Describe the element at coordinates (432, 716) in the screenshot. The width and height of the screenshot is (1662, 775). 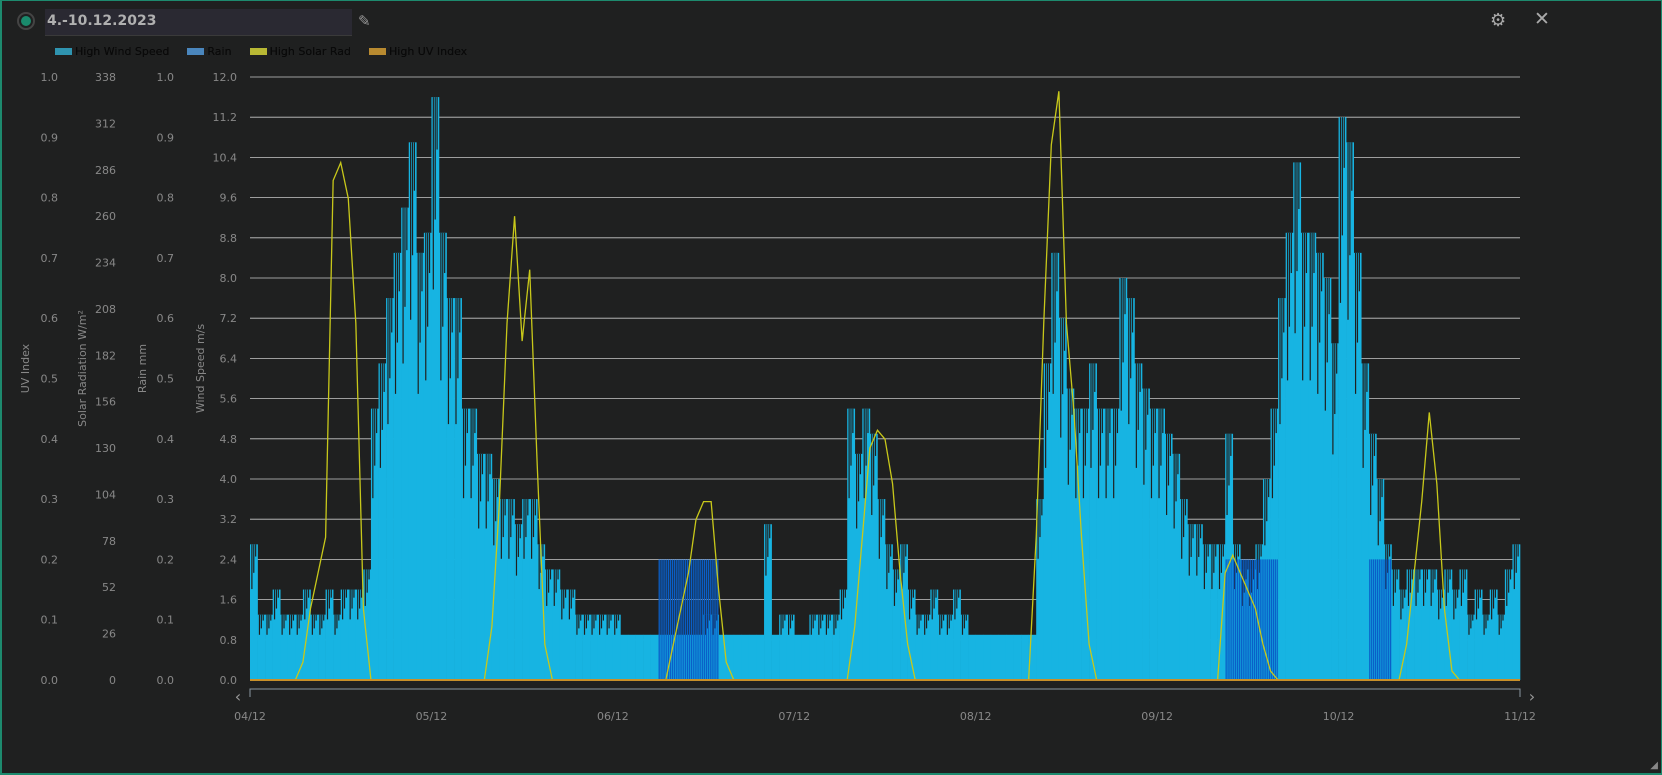
I see `x-tick-label: 05/12` at that location.